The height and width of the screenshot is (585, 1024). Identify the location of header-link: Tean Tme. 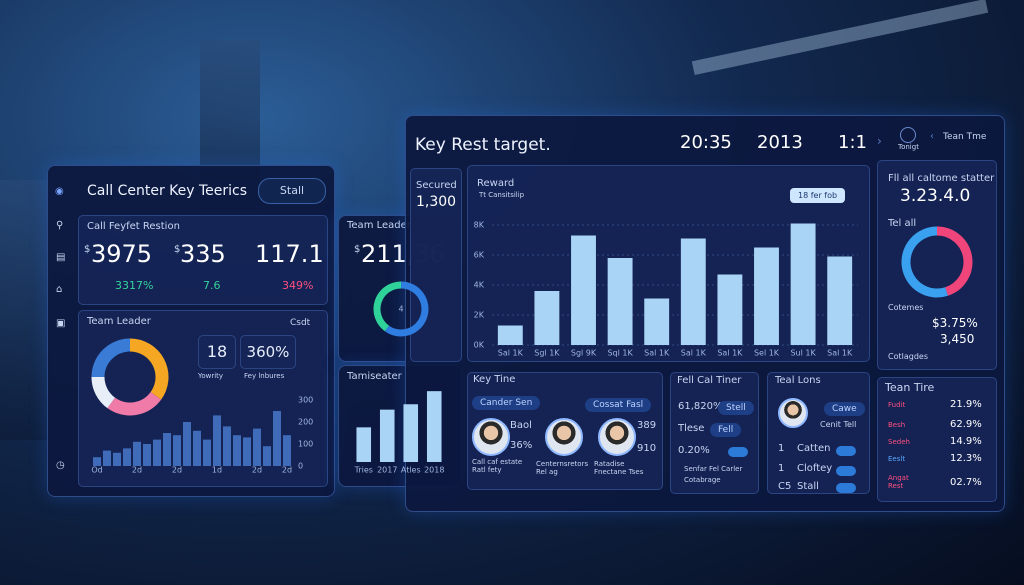
(965, 137).